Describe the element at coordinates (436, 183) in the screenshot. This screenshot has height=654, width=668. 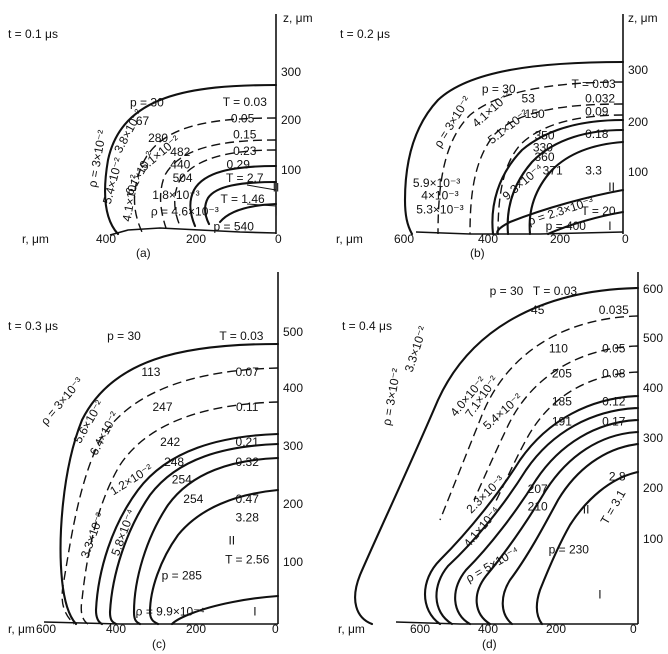
I see `contour-label-2-14: 5.9×10⁻³` at that location.